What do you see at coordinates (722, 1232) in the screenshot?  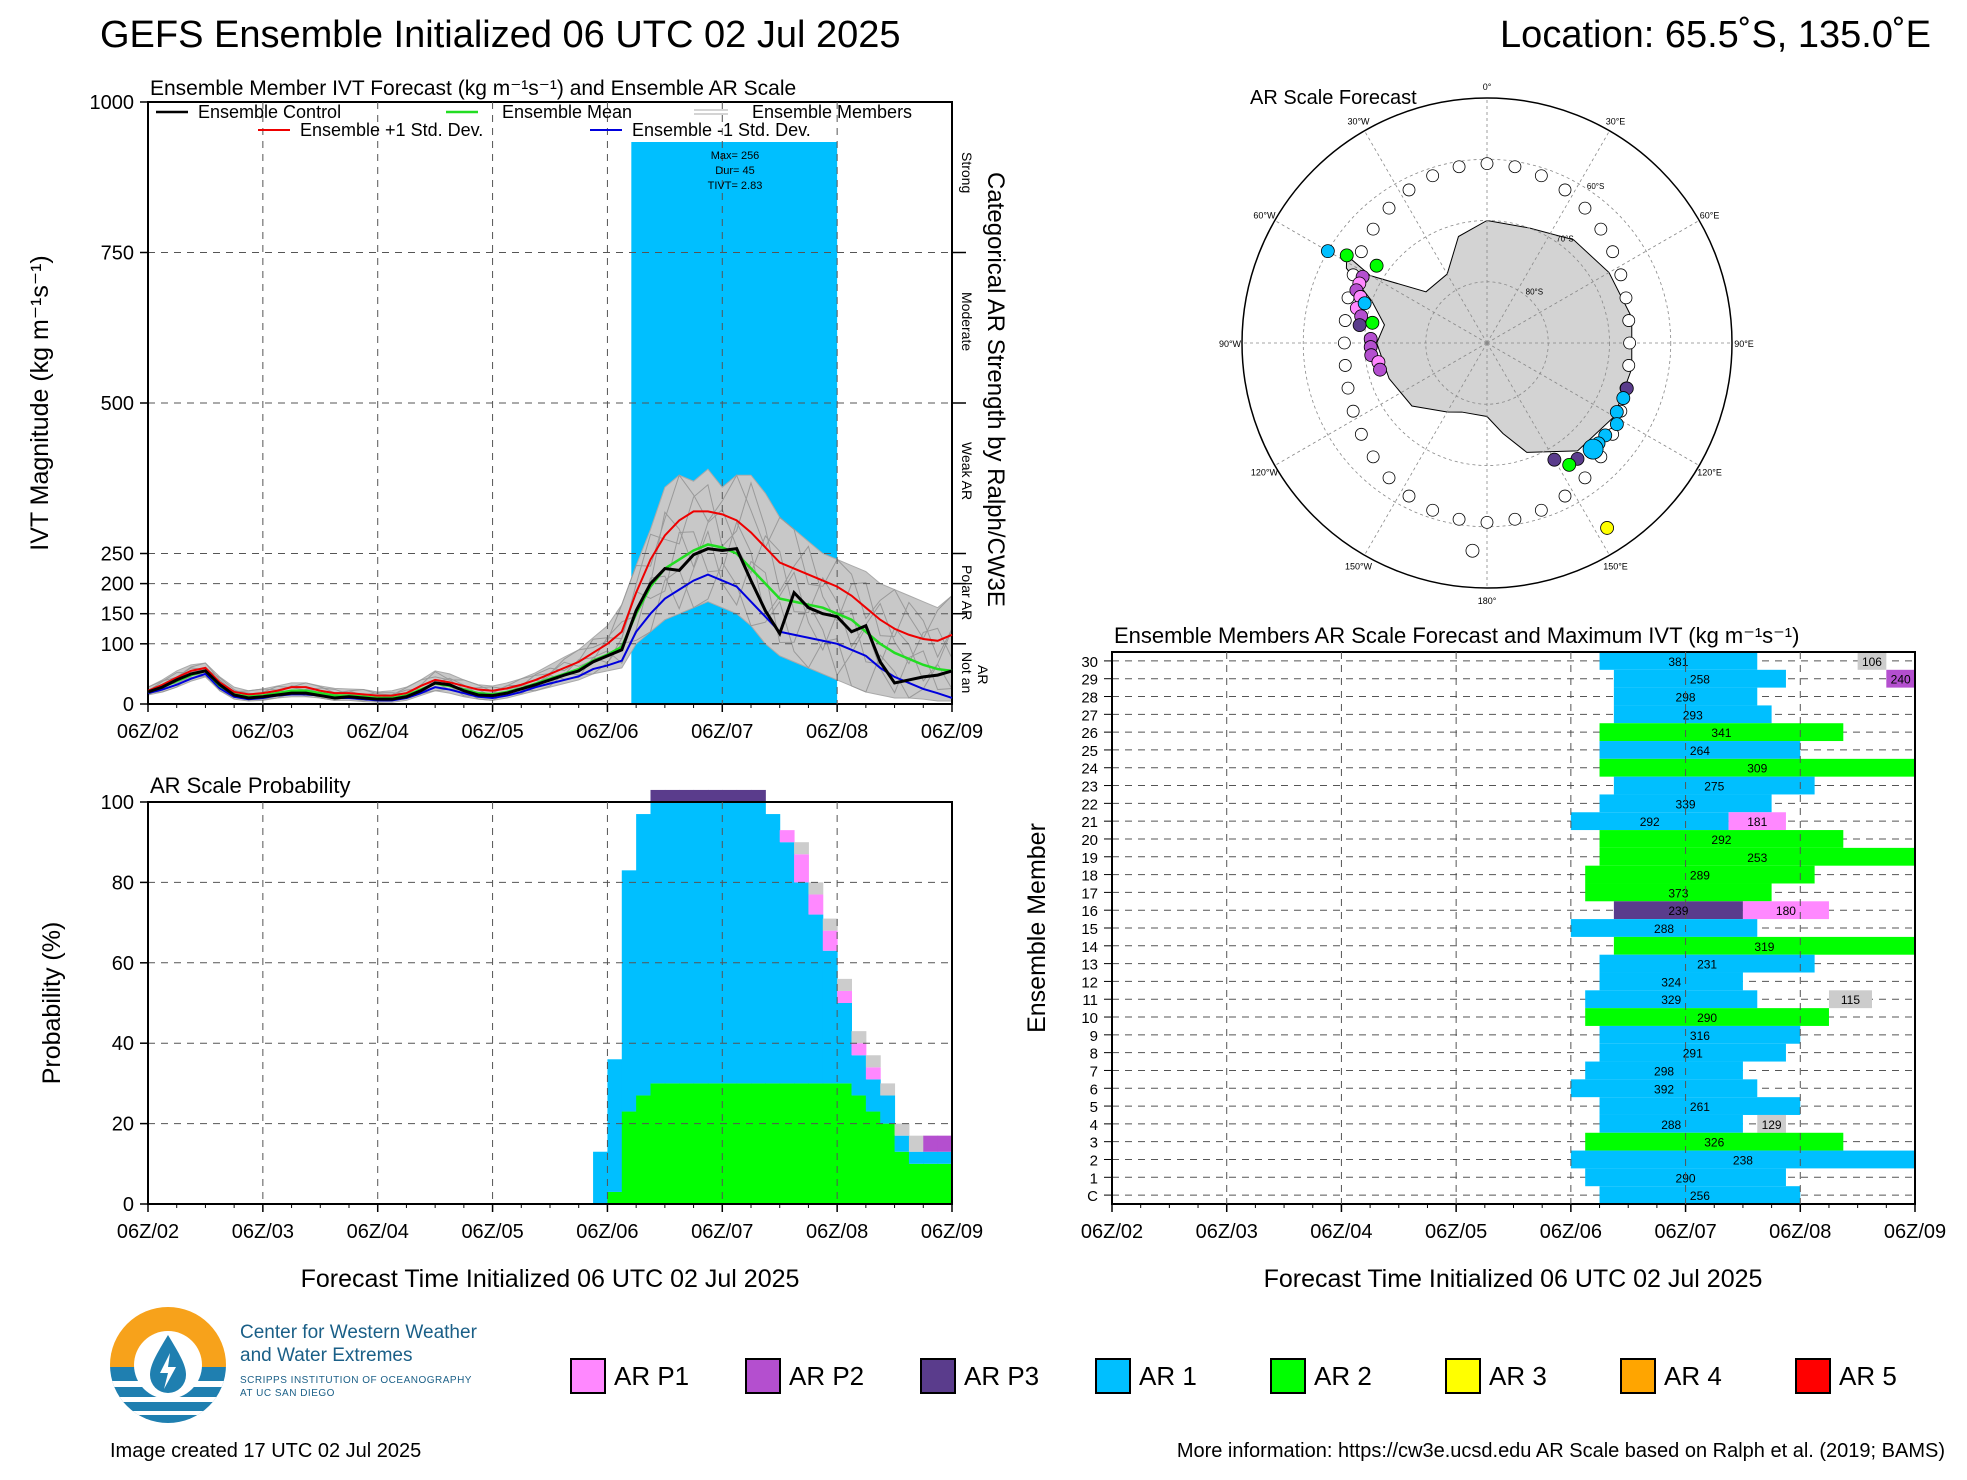 I see `x-tick-label: 06Z/07` at bounding box center [722, 1232].